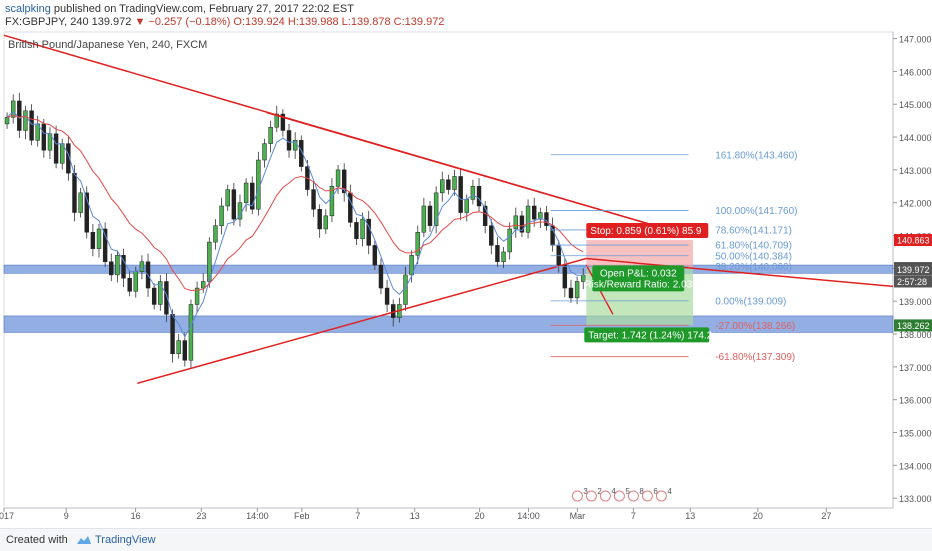 This screenshot has height=551, width=932. Describe the element at coordinates (655, 491) in the screenshot. I see `event-marker-label: 6` at that location.